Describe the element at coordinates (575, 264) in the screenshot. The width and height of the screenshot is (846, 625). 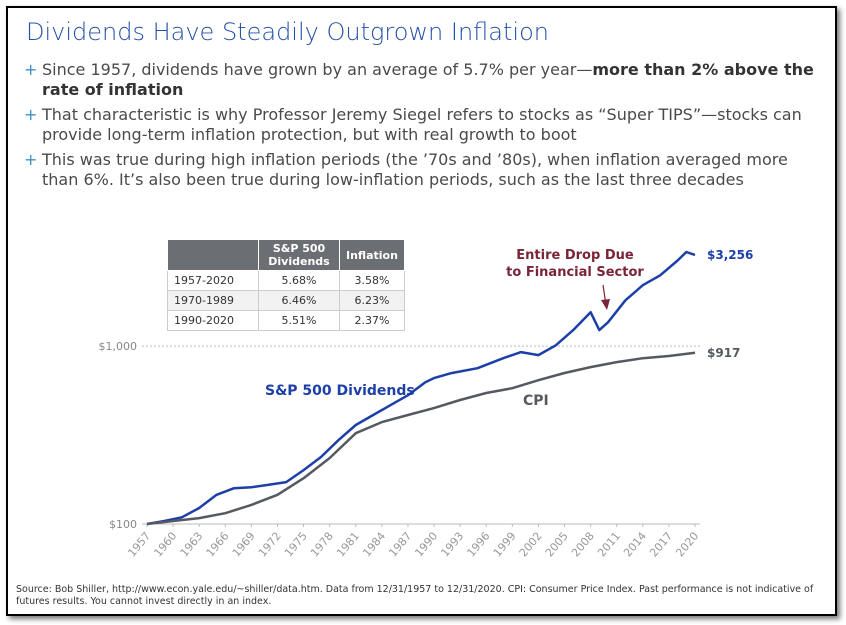
I see `annotation: Entire Drop Due to Financial Sector` at that location.